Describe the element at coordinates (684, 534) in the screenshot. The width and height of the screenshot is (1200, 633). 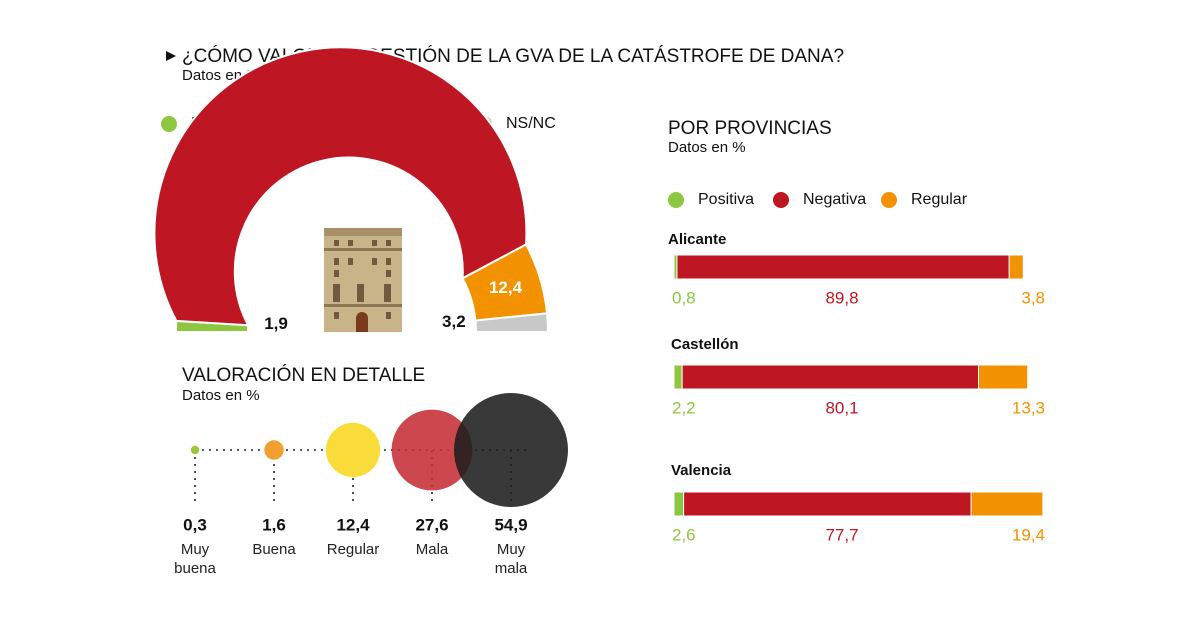
I see `data-label: 2,6` at that location.